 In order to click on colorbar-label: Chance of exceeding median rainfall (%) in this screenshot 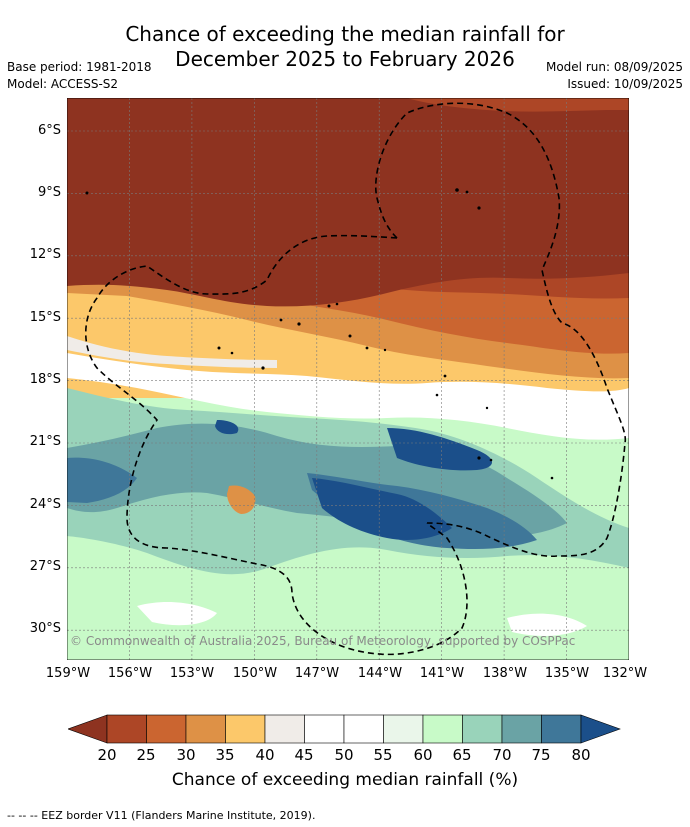, I will do `click(345, 780)`.